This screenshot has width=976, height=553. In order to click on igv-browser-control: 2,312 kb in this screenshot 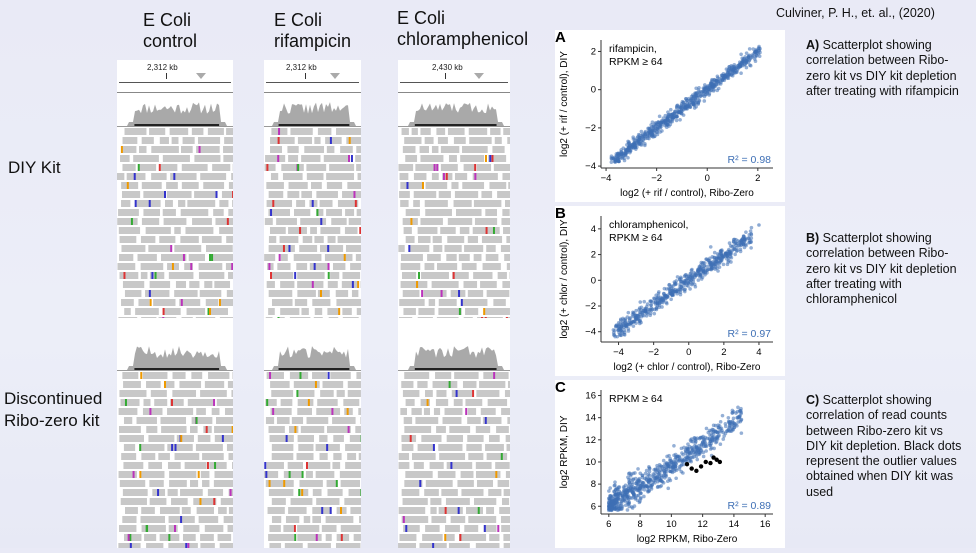, I will do `click(175, 304)`.